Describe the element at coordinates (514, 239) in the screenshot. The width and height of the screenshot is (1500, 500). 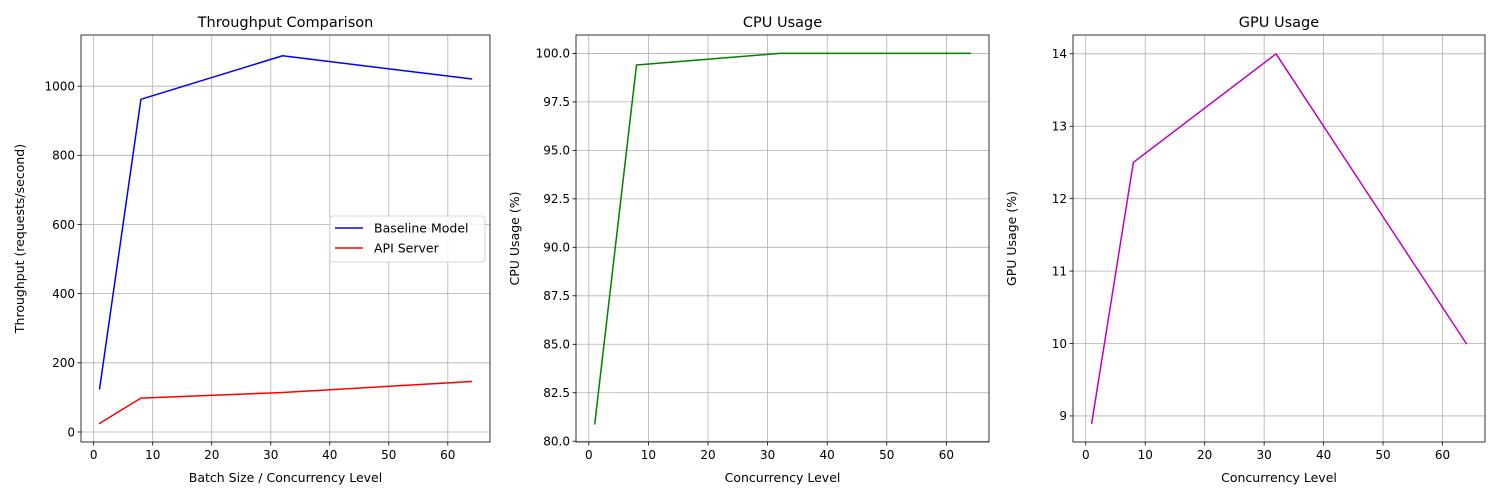
I see `y-axis-label: CPU Usage (%)` at that location.